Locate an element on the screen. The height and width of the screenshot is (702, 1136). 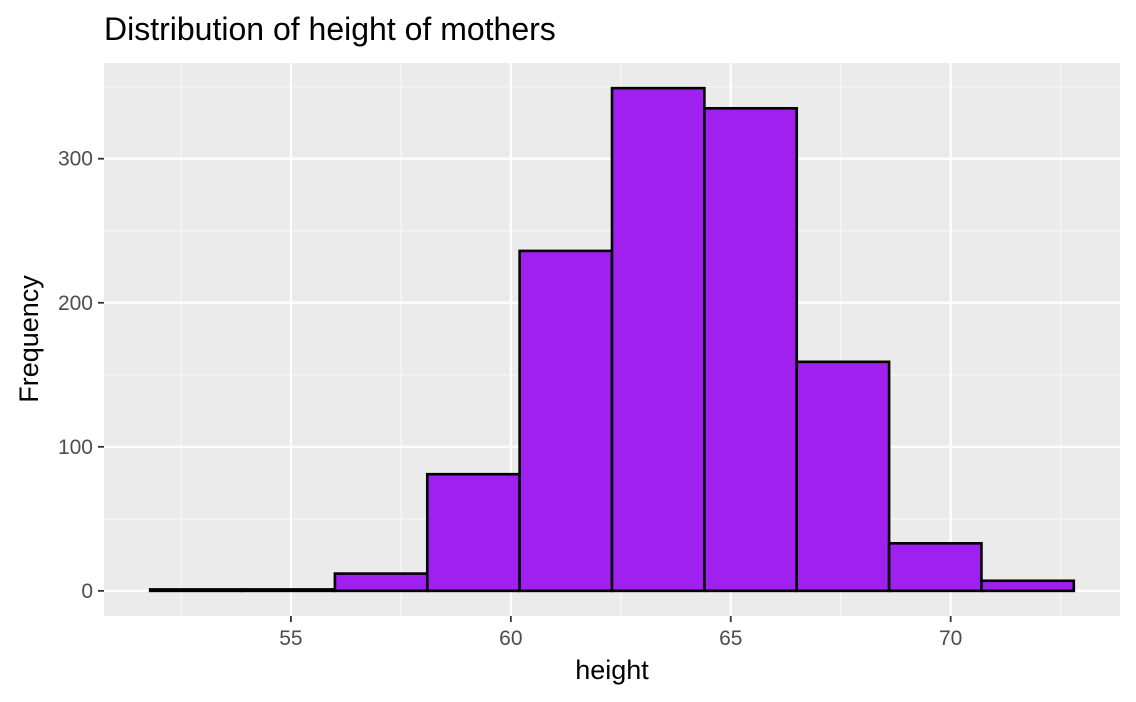
y-tick-label: 0 is located at coordinates (87, 591).